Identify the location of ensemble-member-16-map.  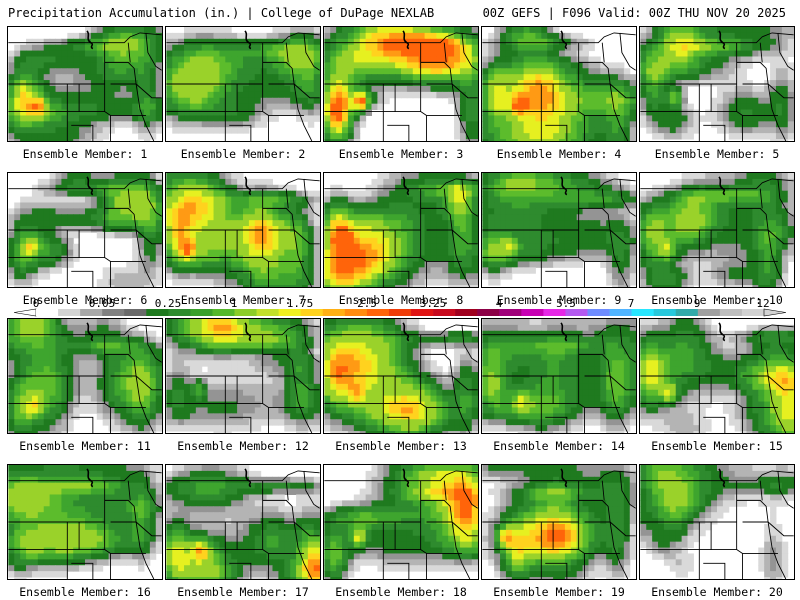
(85, 522).